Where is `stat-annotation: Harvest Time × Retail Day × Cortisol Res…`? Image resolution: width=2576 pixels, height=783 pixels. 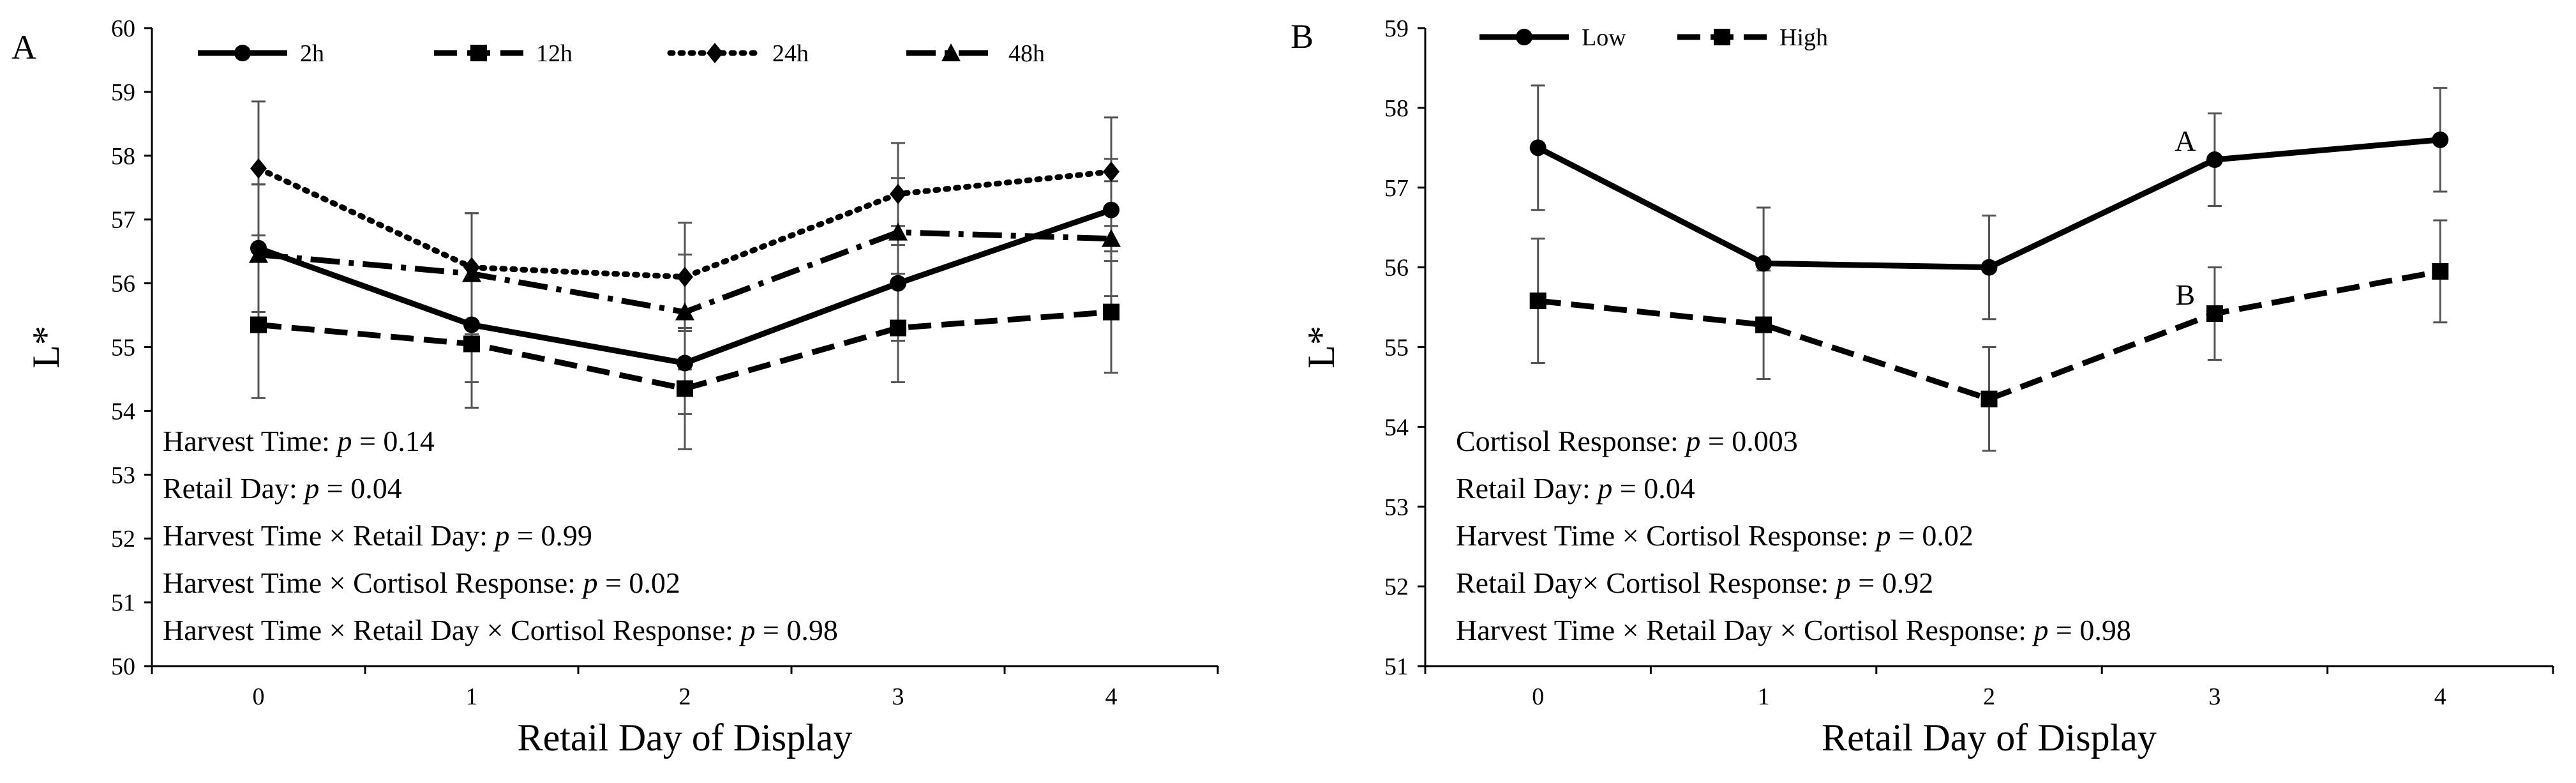
stat-annotation: Harvest Time × Retail Day × Cortisol Res… is located at coordinates (500, 630).